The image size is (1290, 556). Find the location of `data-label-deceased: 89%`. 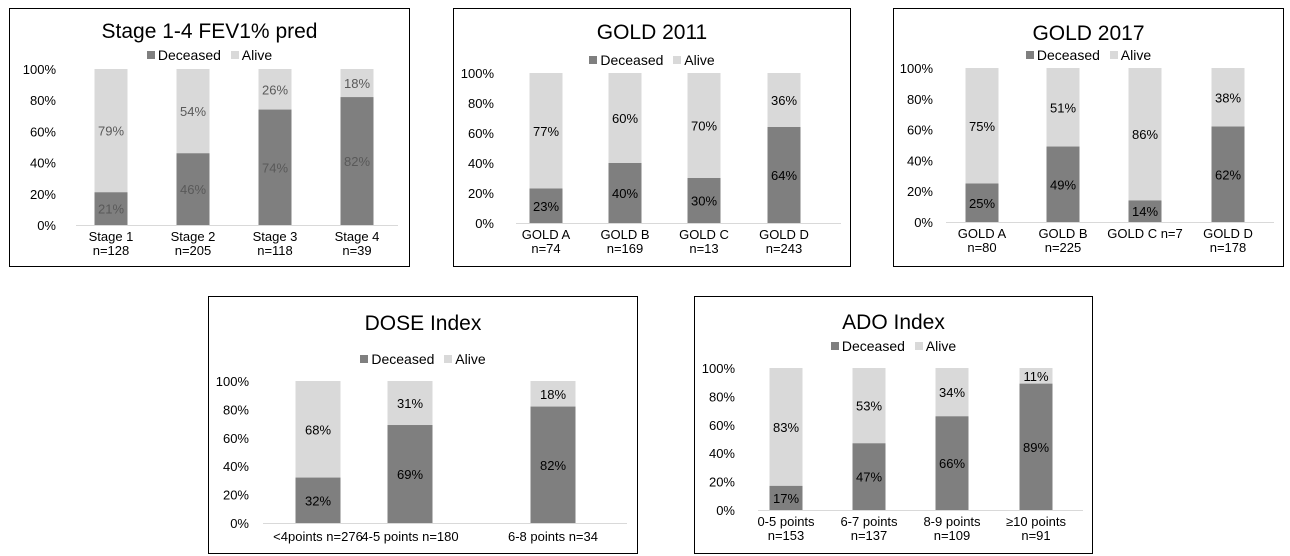

data-label-deceased: 89% is located at coordinates (1036, 447).